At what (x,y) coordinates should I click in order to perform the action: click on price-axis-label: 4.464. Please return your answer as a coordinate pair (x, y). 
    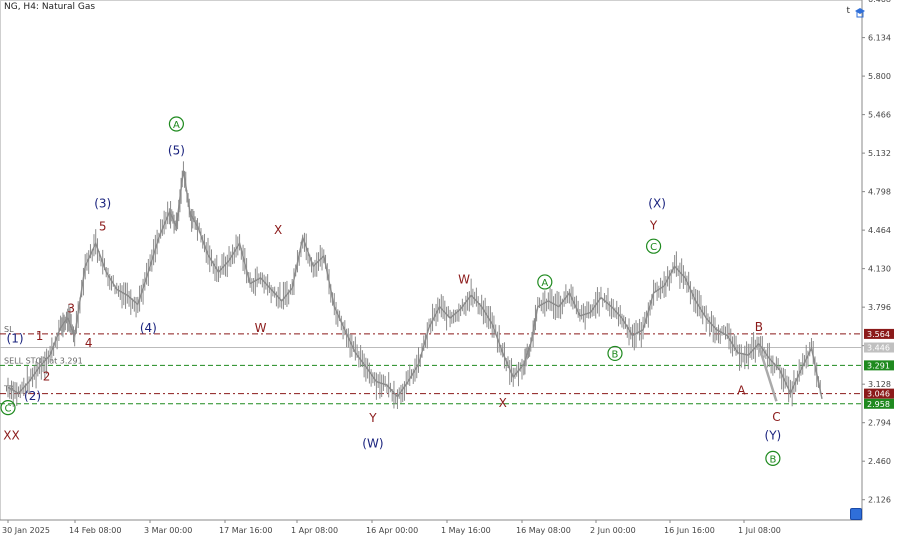
    Looking at the image, I should click on (879, 230).